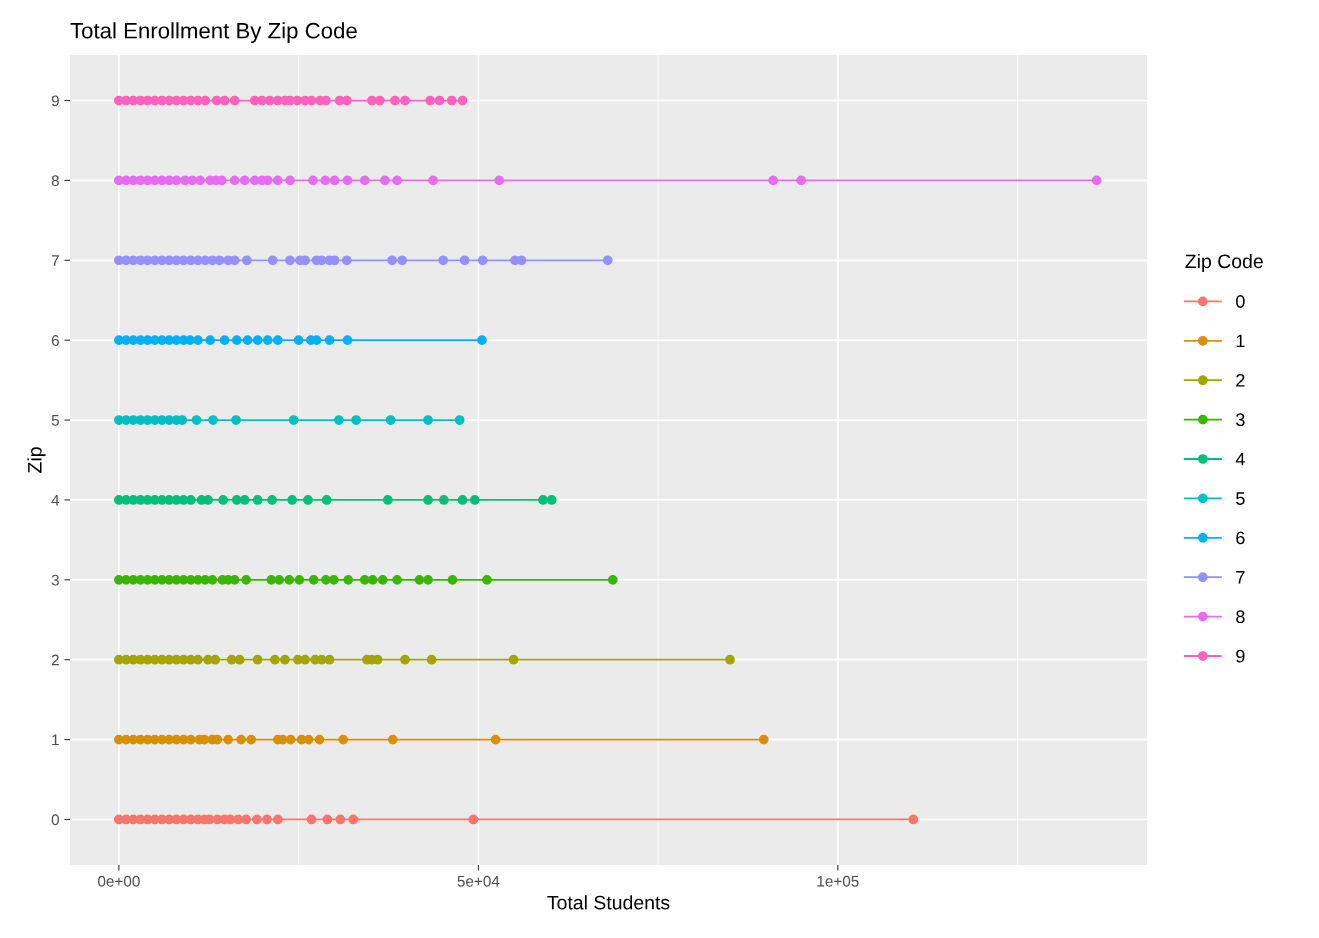 The height and width of the screenshot is (938, 1319). Describe the element at coordinates (55, 340) in the screenshot. I see `y-tick-label: 6` at that location.